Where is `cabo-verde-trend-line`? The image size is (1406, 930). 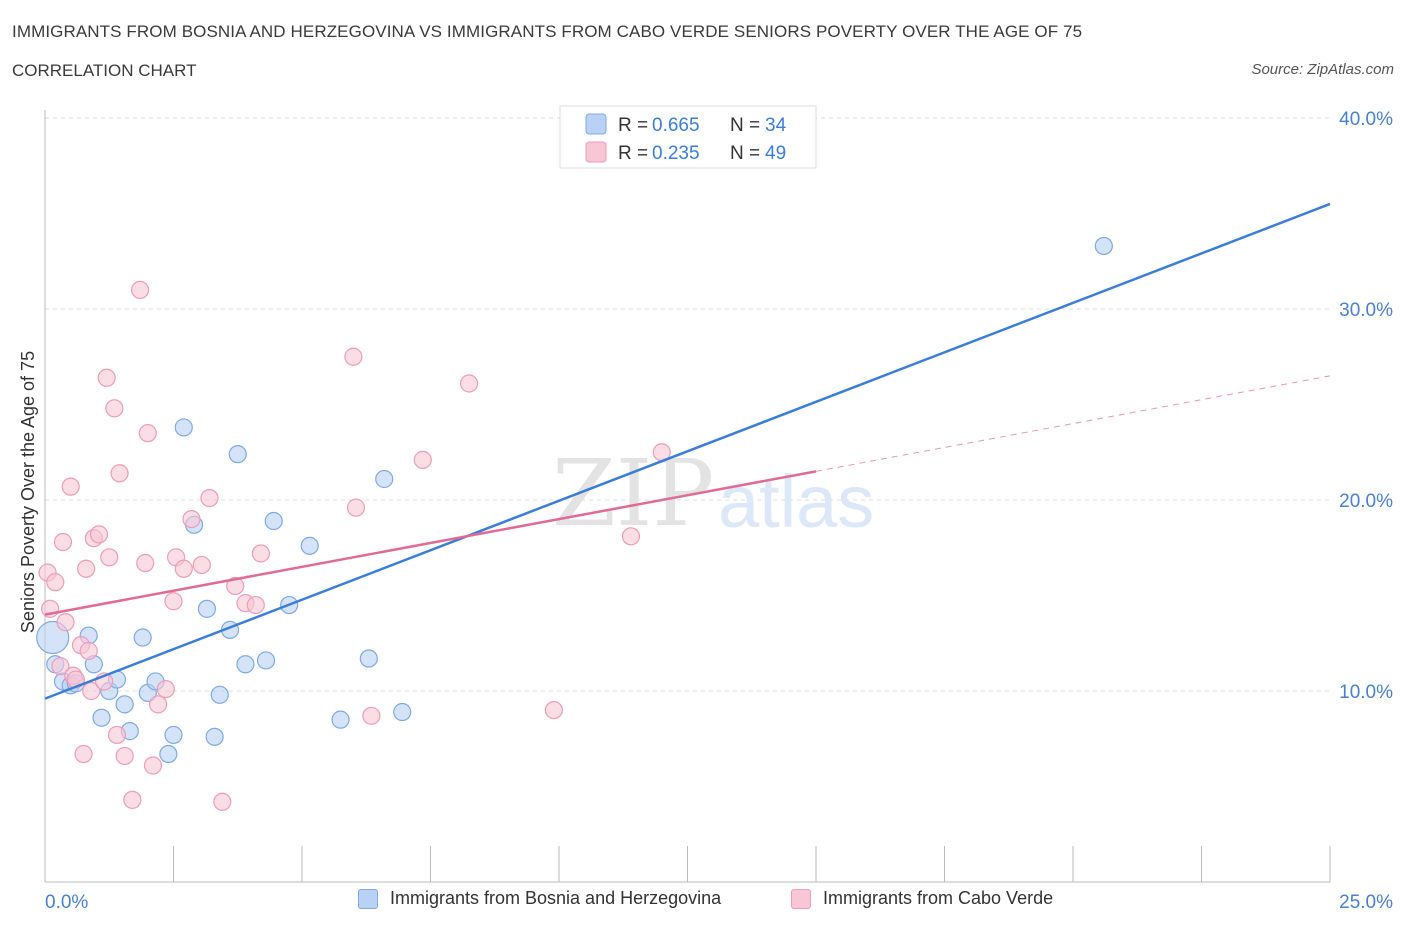
cabo-verde-trend-line is located at coordinates (430, 543).